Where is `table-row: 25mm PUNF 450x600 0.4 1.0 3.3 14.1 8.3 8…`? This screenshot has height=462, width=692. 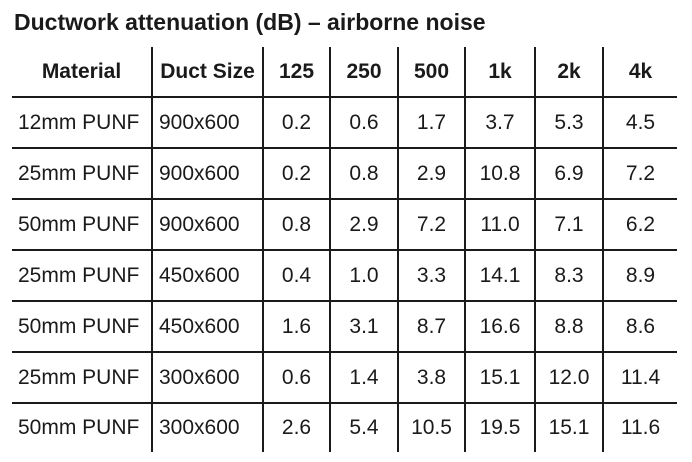
table-row: 25mm PUNF 450x600 0.4 1.0 3.3 14.1 8.3 8… is located at coordinates (344, 275).